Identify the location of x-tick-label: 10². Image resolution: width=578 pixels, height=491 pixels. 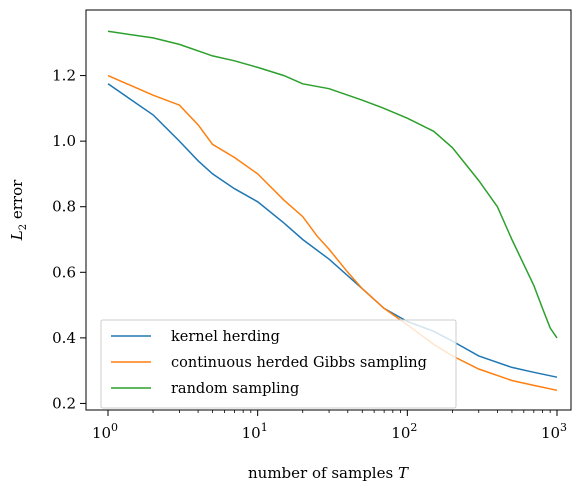
(404, 431).